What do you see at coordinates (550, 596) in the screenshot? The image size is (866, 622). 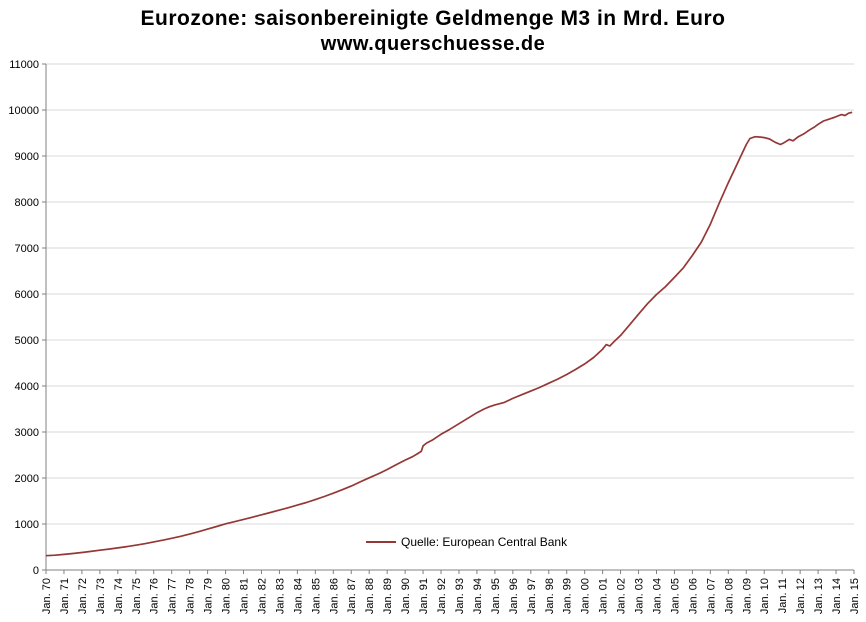 I see `x-tick-label: Jan. 98` at bounding box center [550, 596].